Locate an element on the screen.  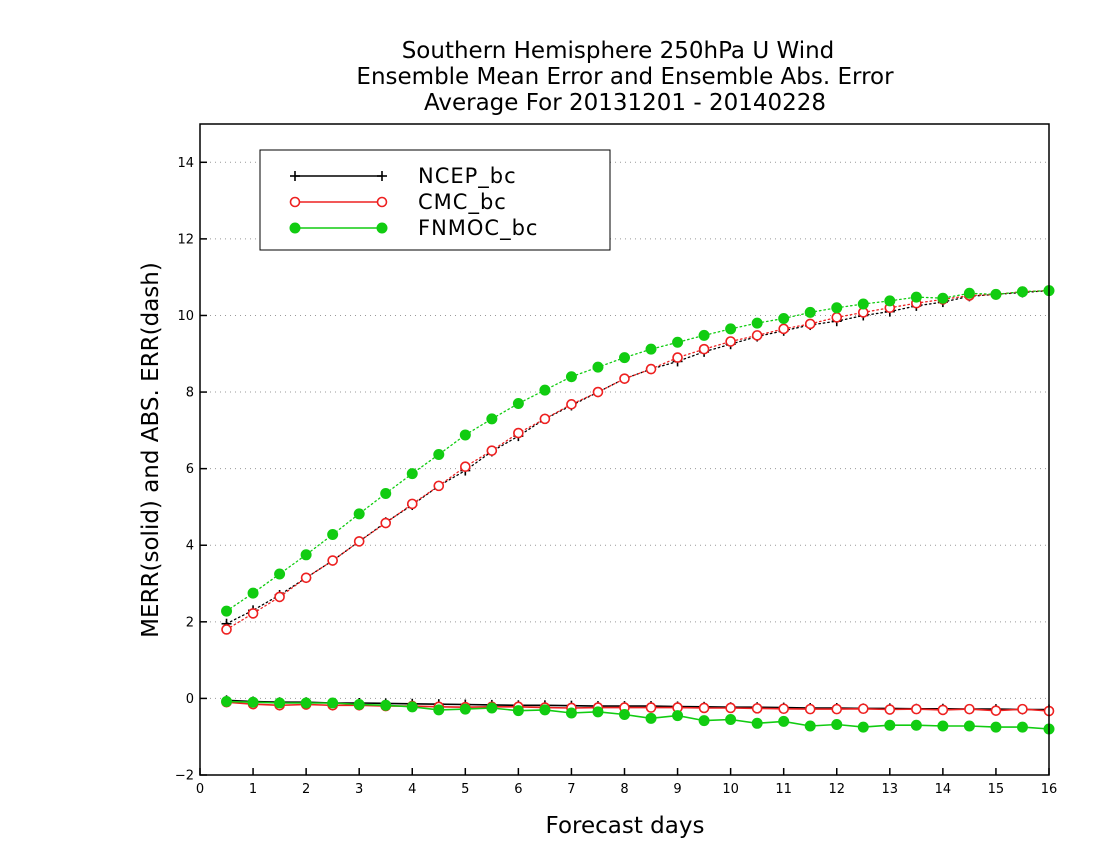
y-tick-label-1: 0 is located at coordinates (190, 699).